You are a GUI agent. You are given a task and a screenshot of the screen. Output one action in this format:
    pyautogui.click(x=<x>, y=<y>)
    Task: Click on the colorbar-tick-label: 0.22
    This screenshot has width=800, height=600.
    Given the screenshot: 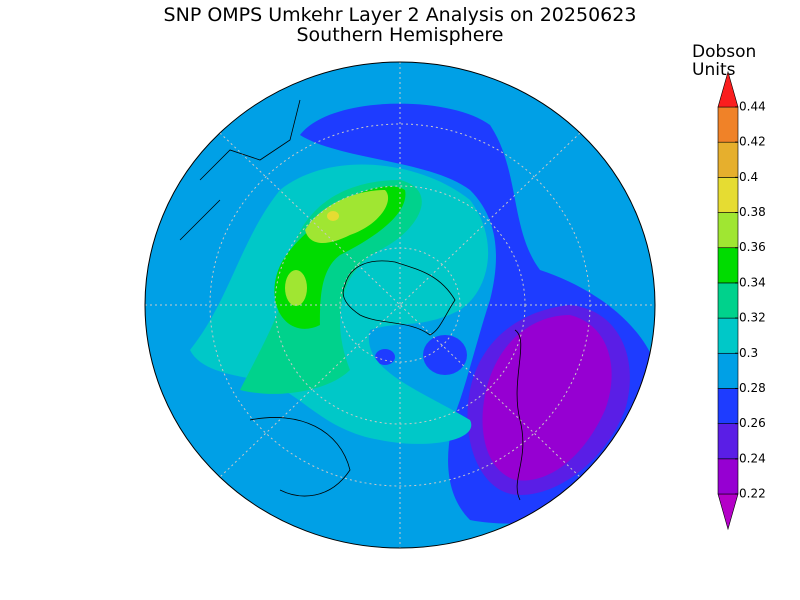 What is the action you would take?
    pyautogui.click(x=752, y=494)
    